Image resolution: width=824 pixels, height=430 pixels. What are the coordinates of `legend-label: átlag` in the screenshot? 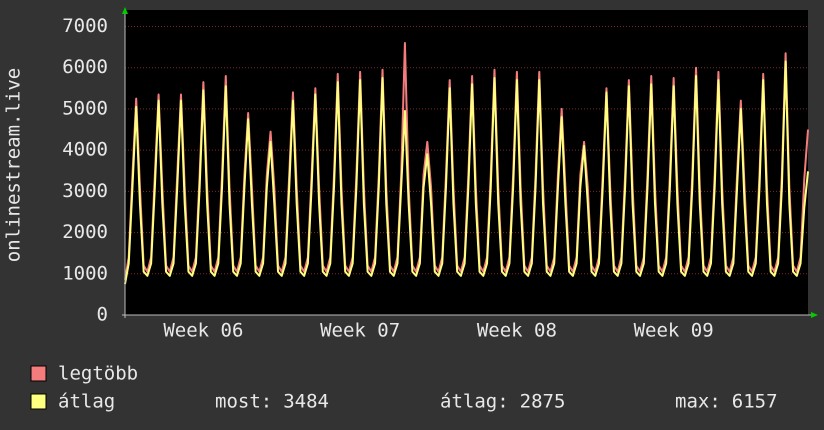 It's located at (86, 402).